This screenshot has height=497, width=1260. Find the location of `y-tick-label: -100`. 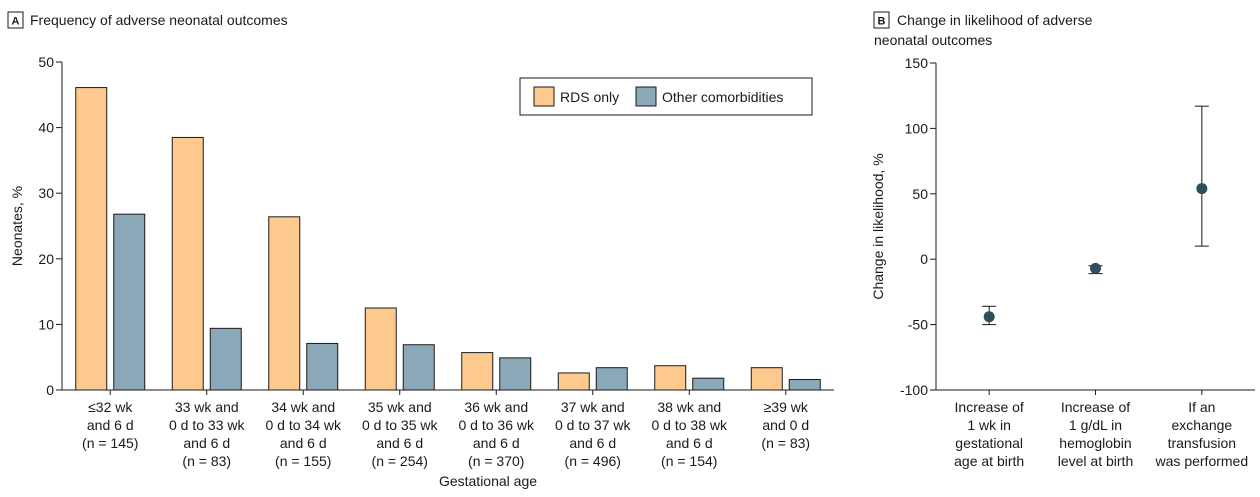

y-tick-label: -100 is located at coordinates (914, 390).